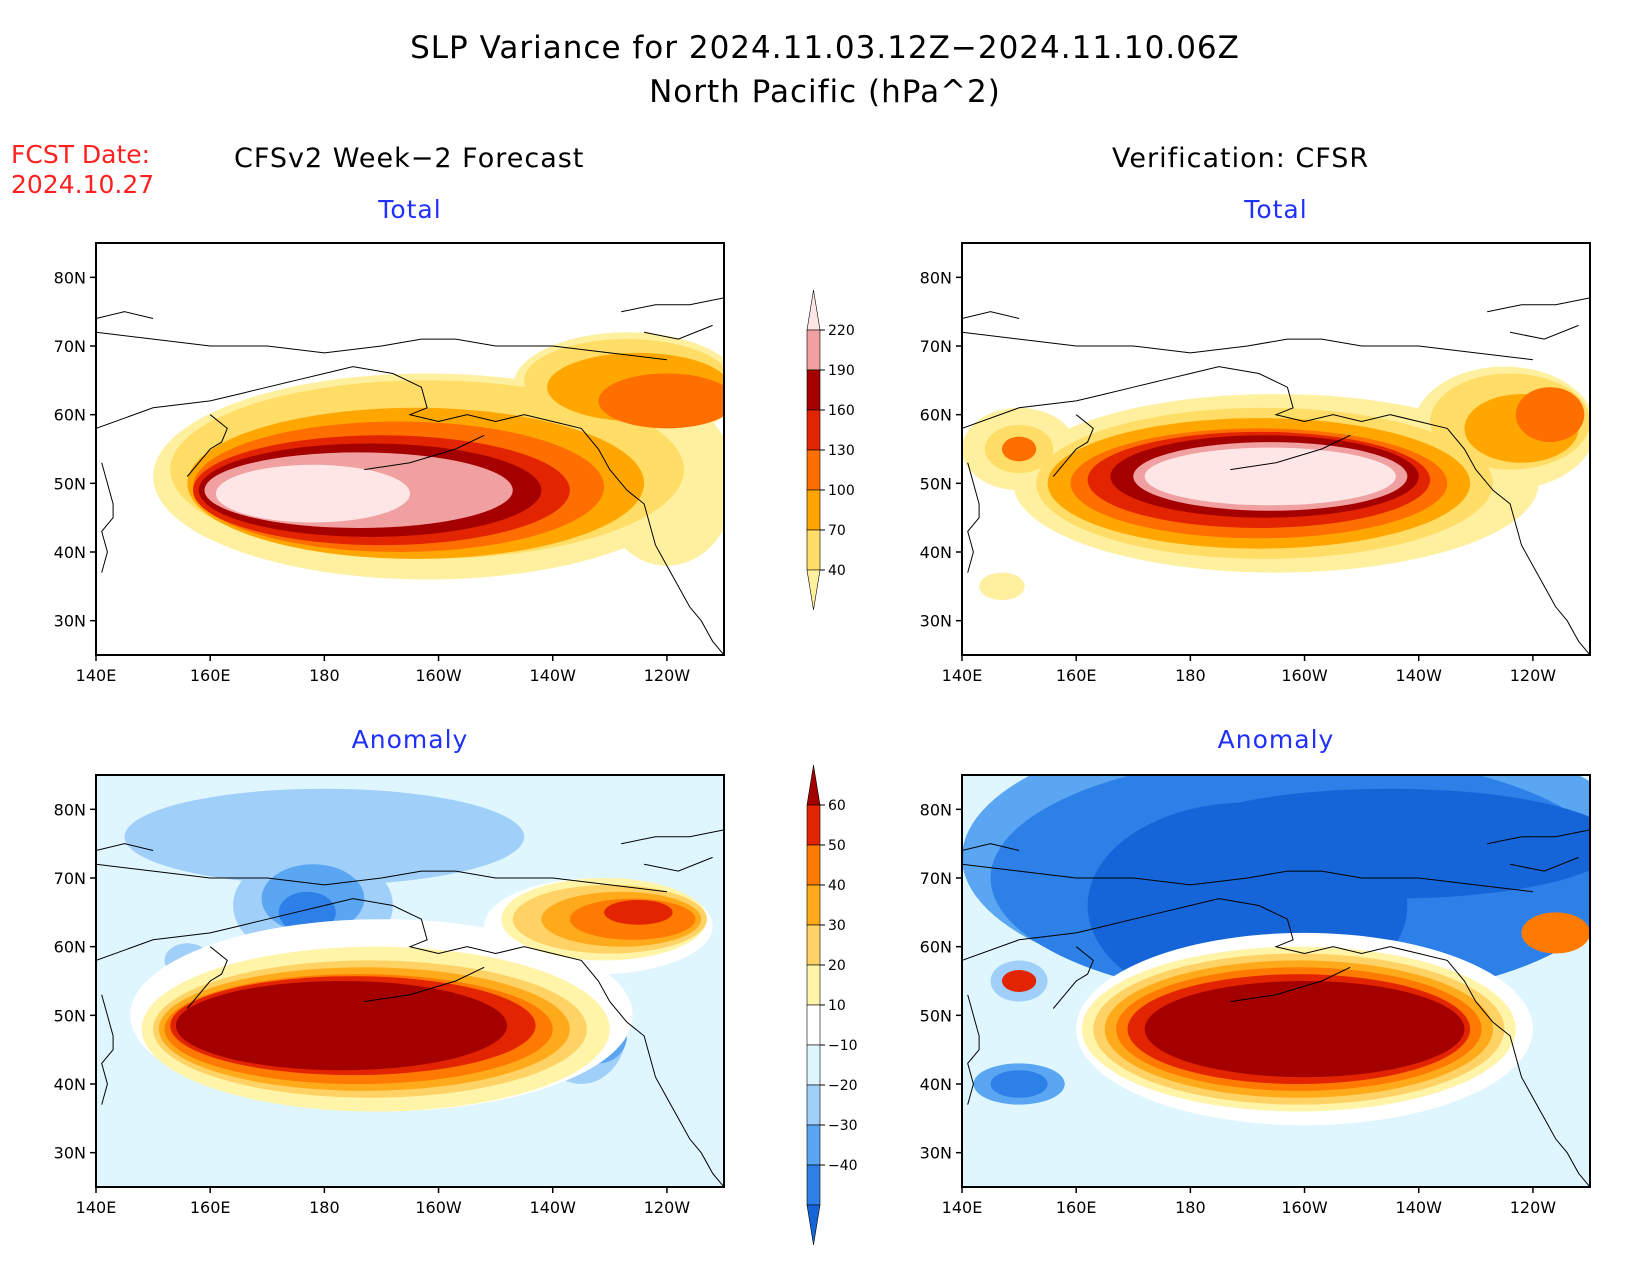 The width and height of the screenshot is (1650, 1275). Describe the element at coordinates (81, 154) in the screenshot. I see `forecast-date-label: FCST Date:` at that location.